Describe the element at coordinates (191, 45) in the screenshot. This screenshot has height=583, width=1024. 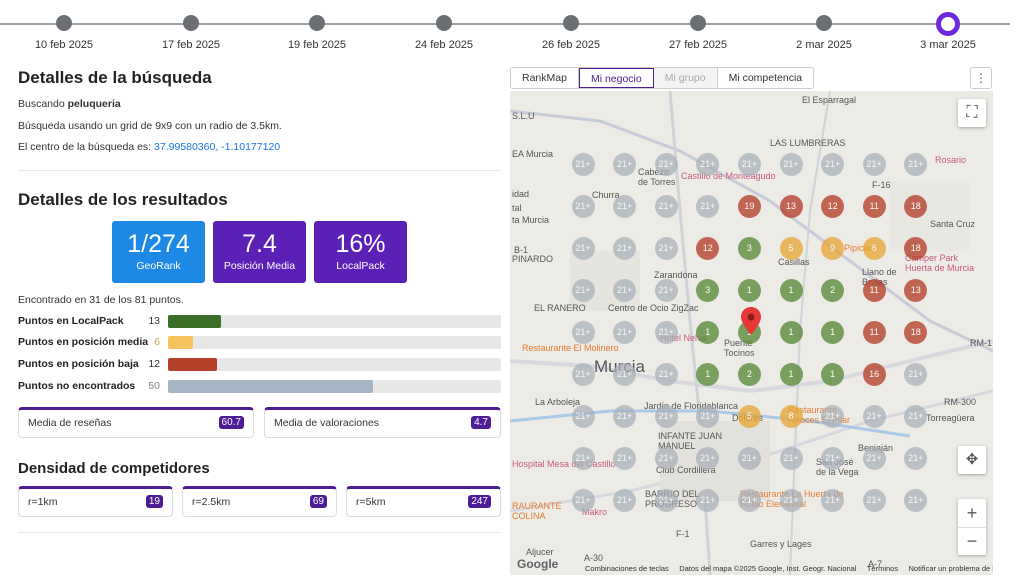
I see `timeline-date: 17 feb 2025` at that location.